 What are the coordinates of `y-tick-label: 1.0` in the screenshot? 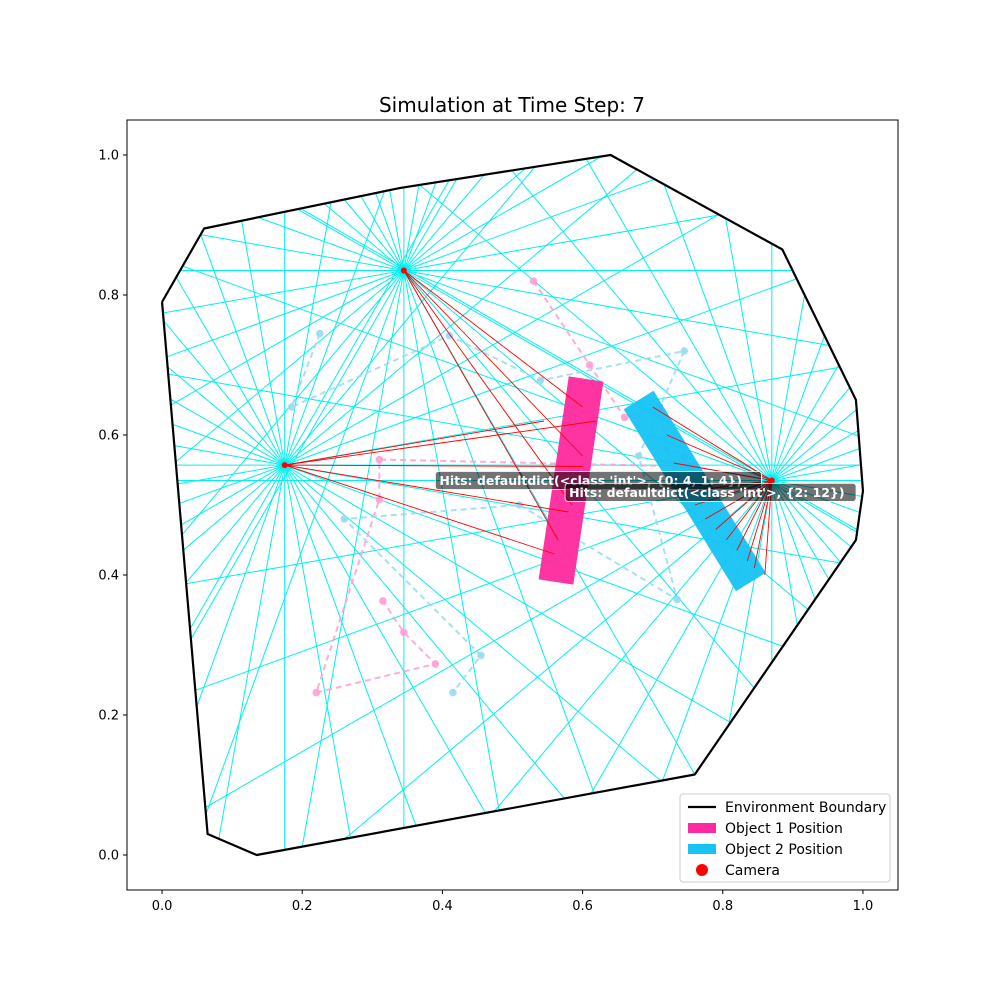 It's located at (108, 156).